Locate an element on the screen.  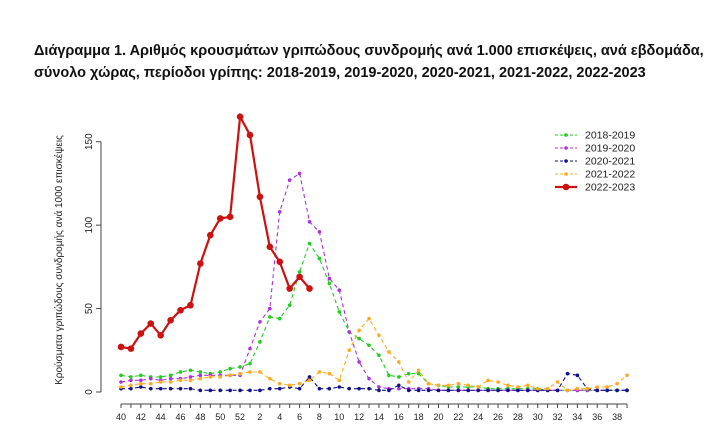
x-tick-label: 2 is located at coordinates (259, 417).